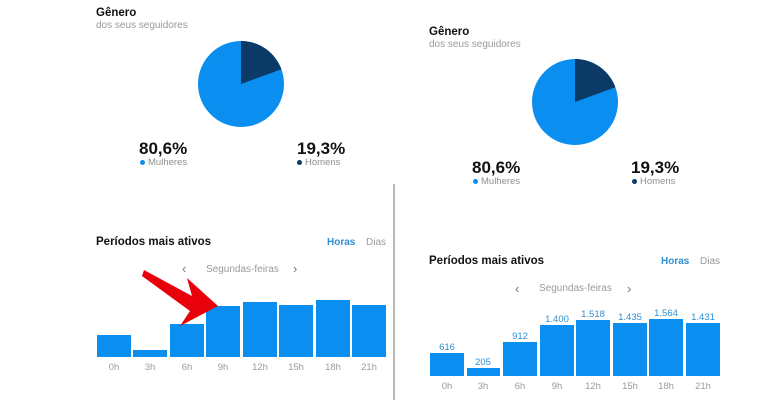 The width and height of the screenshot is (768, 402). I want to click on bar-value: 912, so click(520, 336).